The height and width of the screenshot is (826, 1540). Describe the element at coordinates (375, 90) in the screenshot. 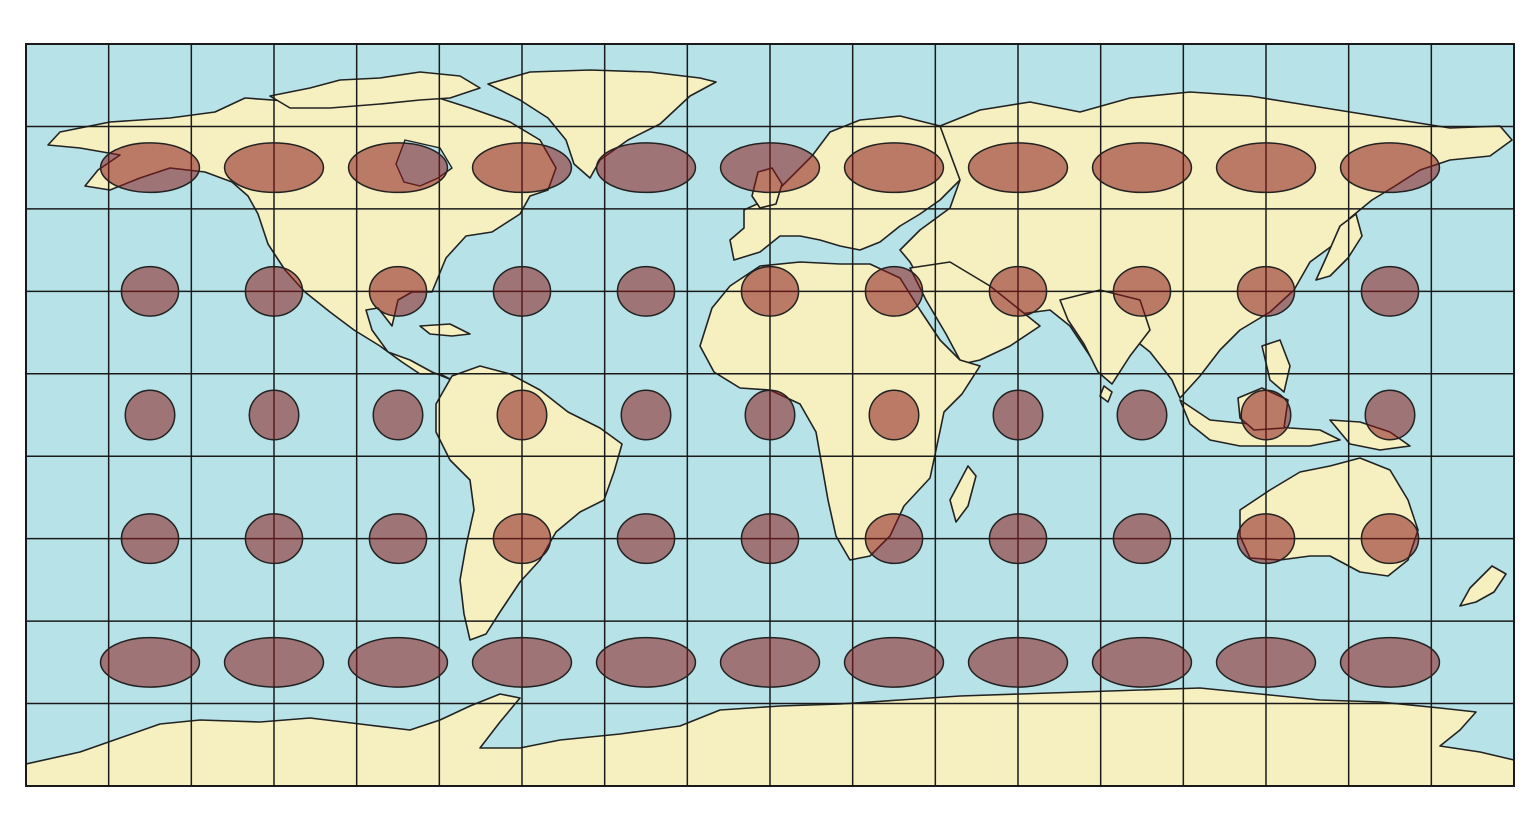

I see `landmass-arctic-islands` at that location.